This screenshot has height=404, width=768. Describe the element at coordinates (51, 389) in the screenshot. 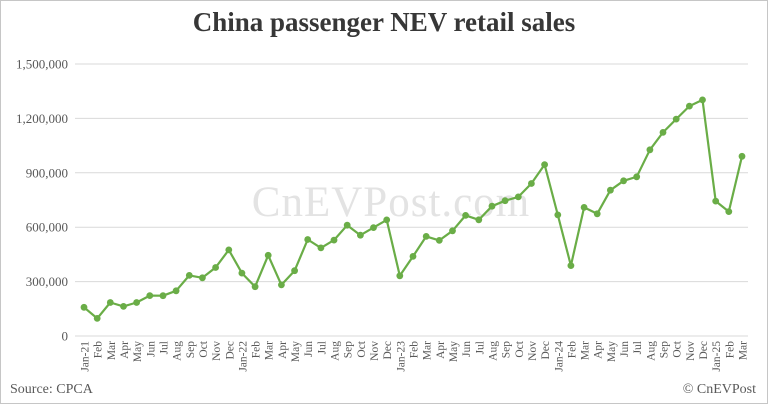

I see `source-label: Source: CPCA` at that location.